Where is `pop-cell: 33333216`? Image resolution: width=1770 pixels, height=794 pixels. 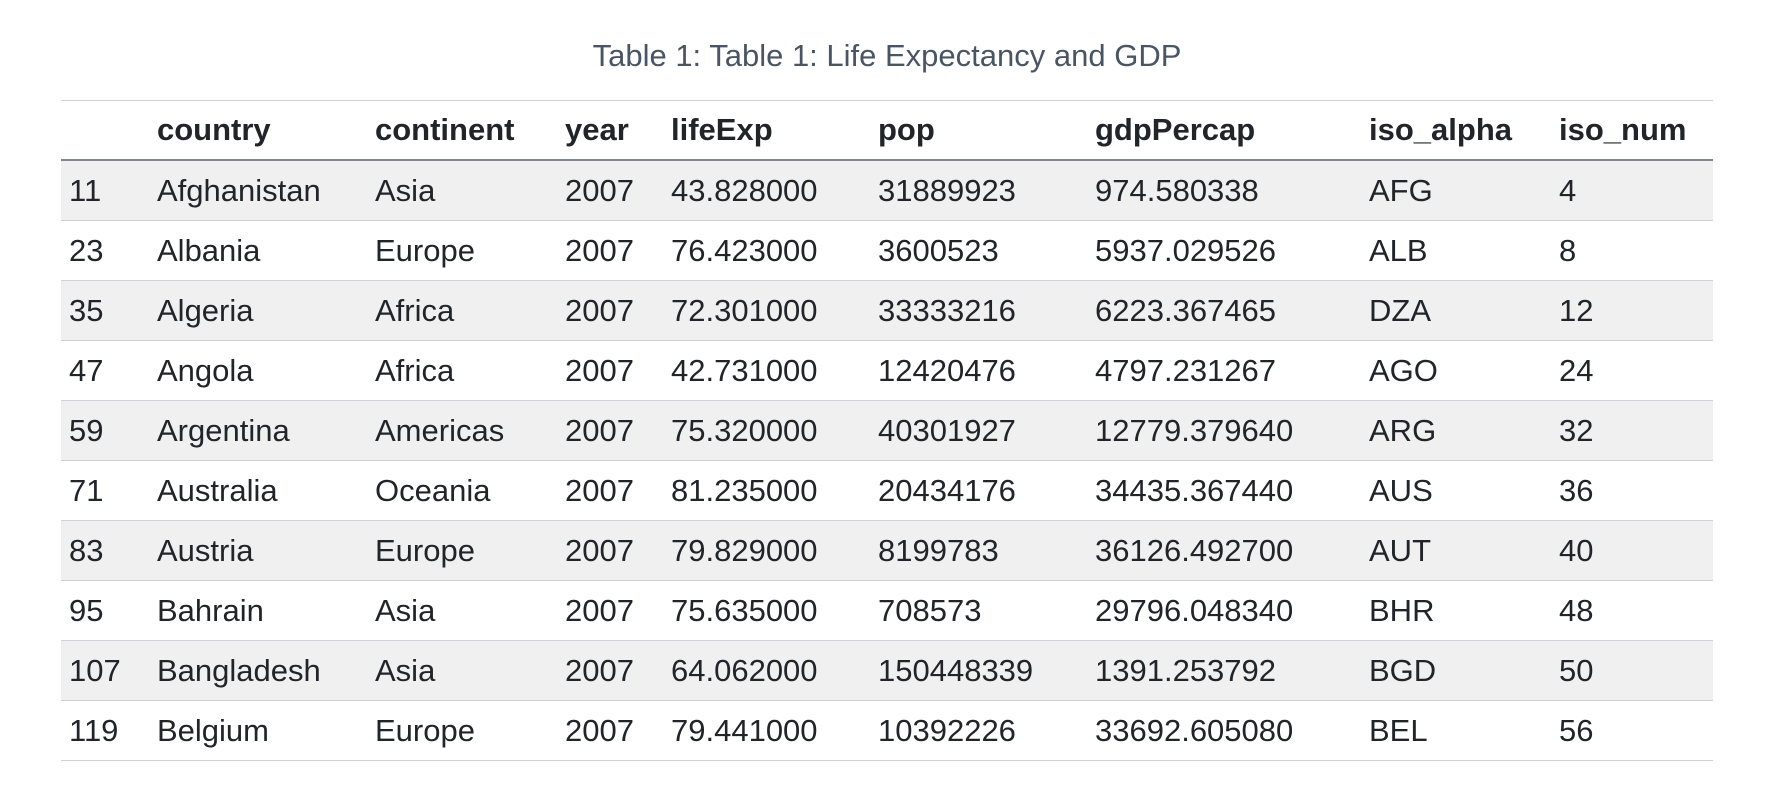
pop-cell: 33333216 is located at coordinates (978, 310).